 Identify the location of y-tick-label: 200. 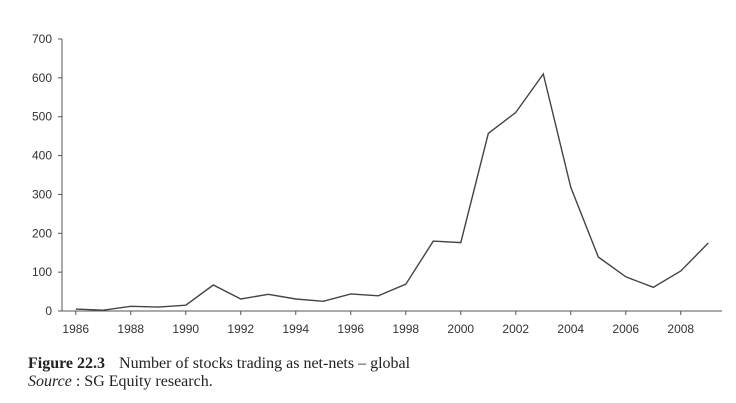
(42, 233).